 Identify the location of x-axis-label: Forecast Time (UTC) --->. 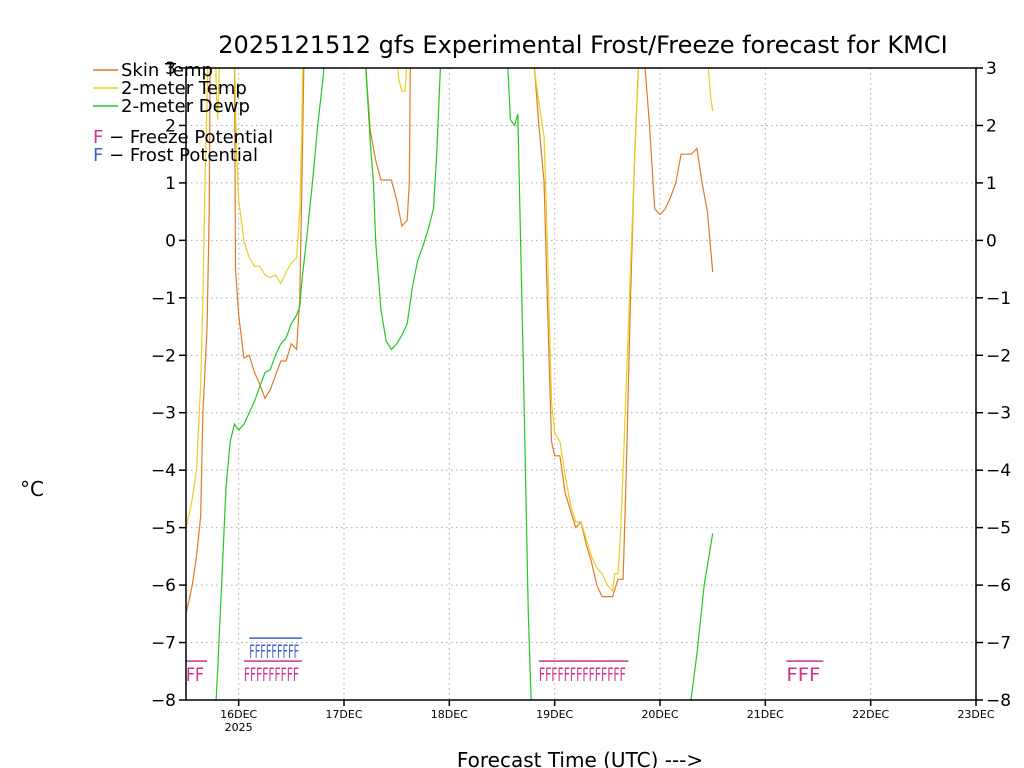
(580, 758).